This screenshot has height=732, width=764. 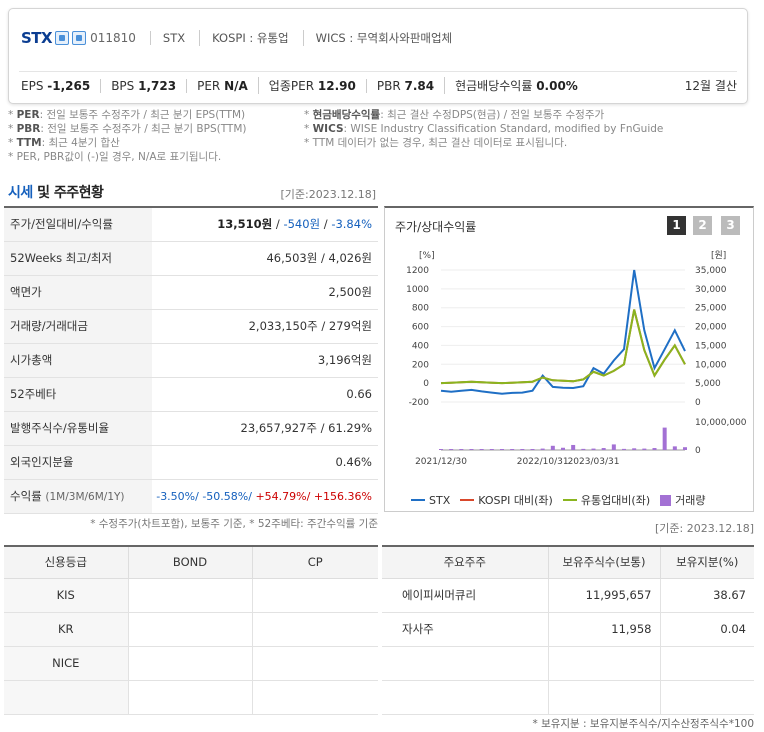 What do you see at coordinates (191, 562) in the screenshot?
I see `table-header: 신용등급 BOND CP` at bounding box center [191, 562].